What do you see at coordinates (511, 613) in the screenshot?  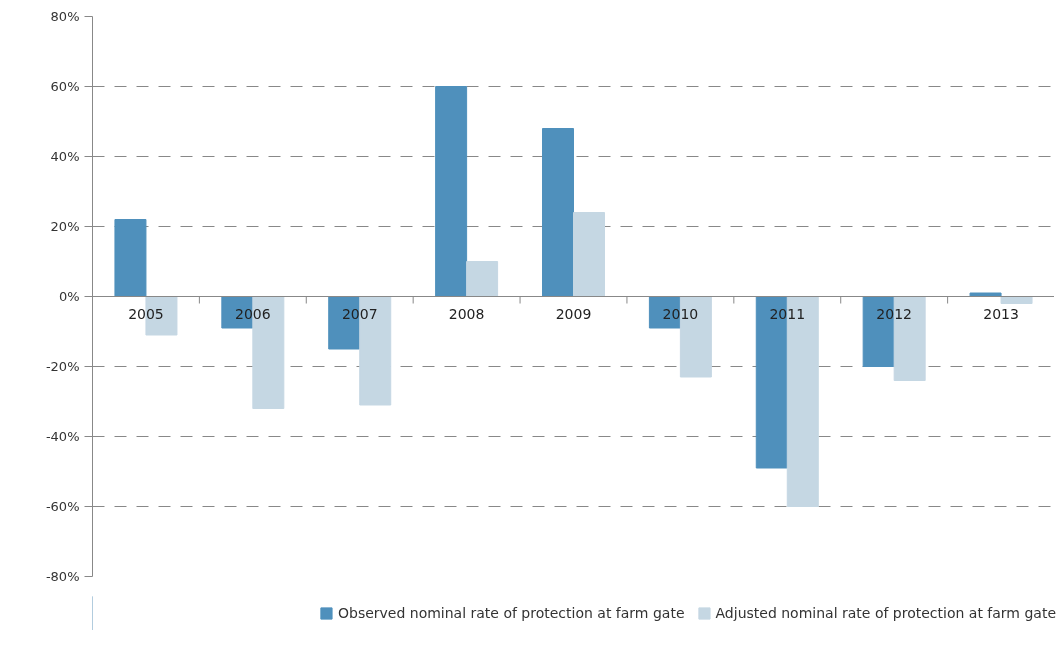 I see `legend-label: Observed nominal rate of protection at farm gate` at bounding box center [511, 613].